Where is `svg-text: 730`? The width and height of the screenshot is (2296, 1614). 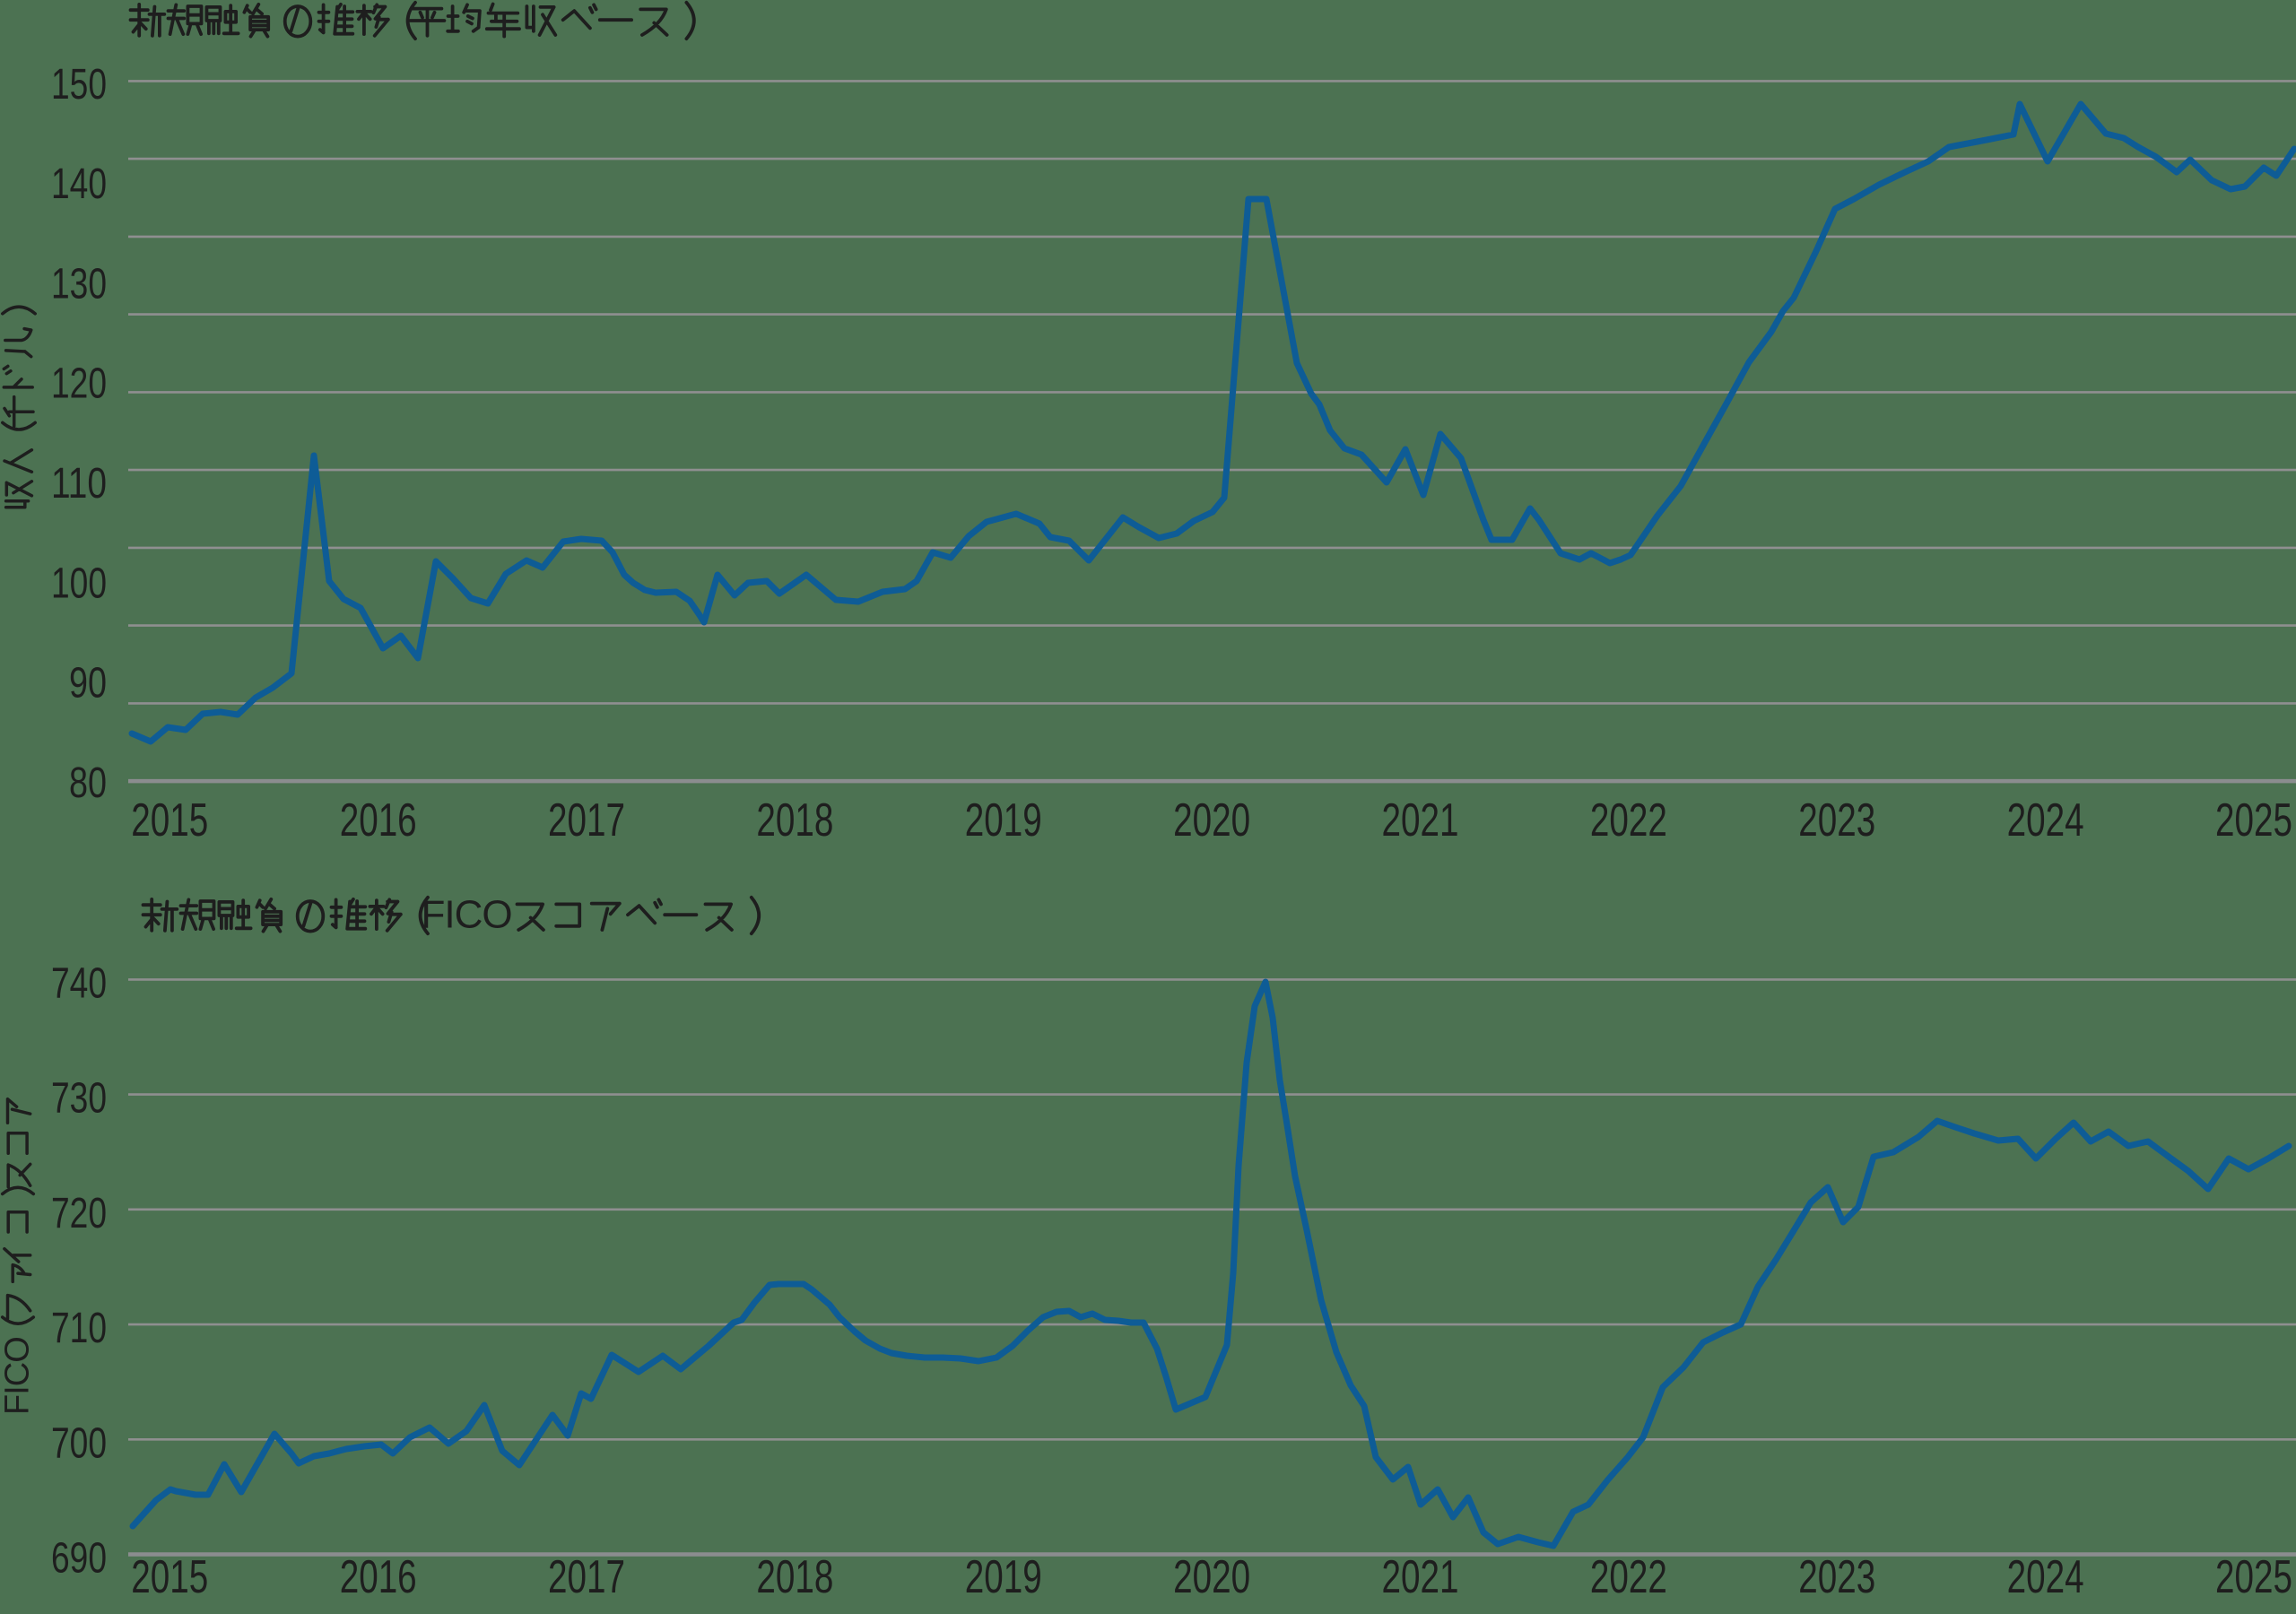
svg-text: 730 is located at coordinates (79, 1099).